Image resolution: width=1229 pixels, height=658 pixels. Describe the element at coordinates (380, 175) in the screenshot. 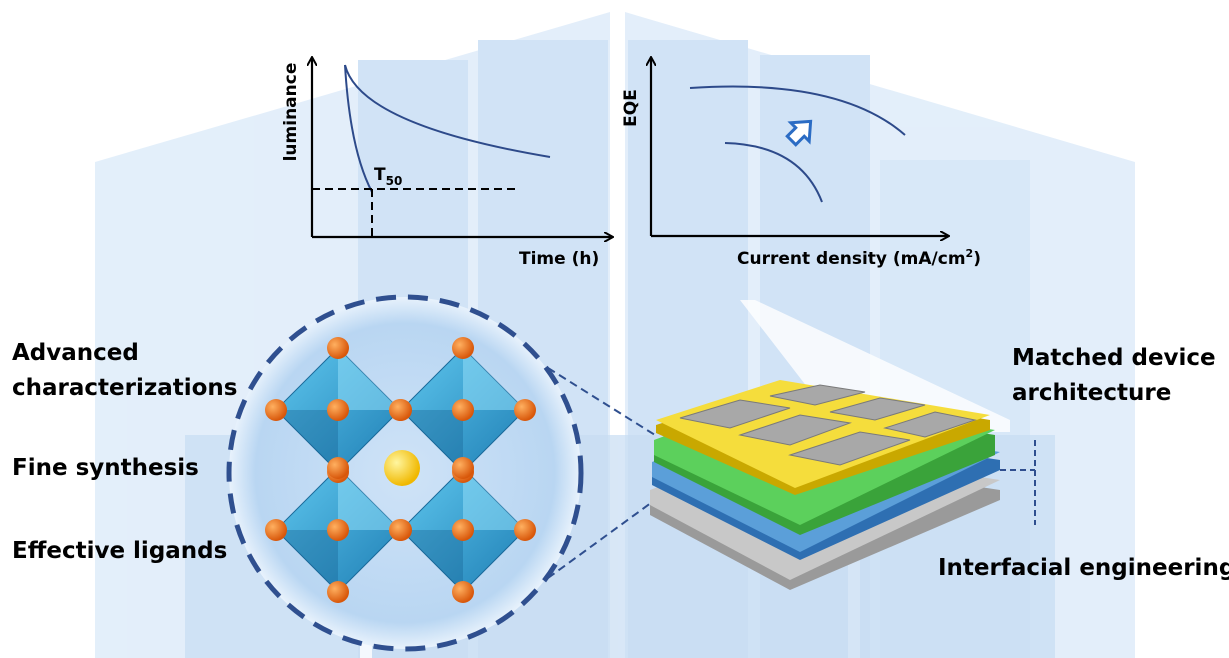

I see `t50-main: T` at that location.